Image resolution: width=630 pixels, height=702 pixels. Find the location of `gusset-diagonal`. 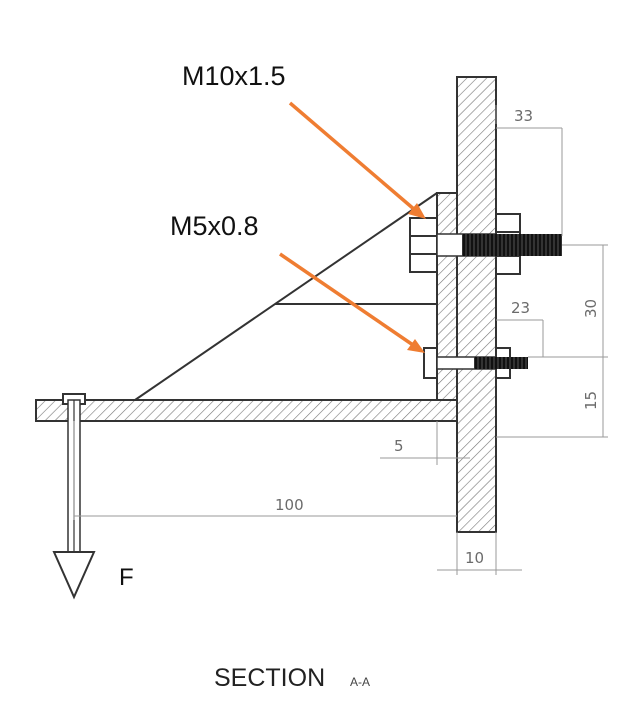

gusset-diagonal is located at coordinates (286, 296).